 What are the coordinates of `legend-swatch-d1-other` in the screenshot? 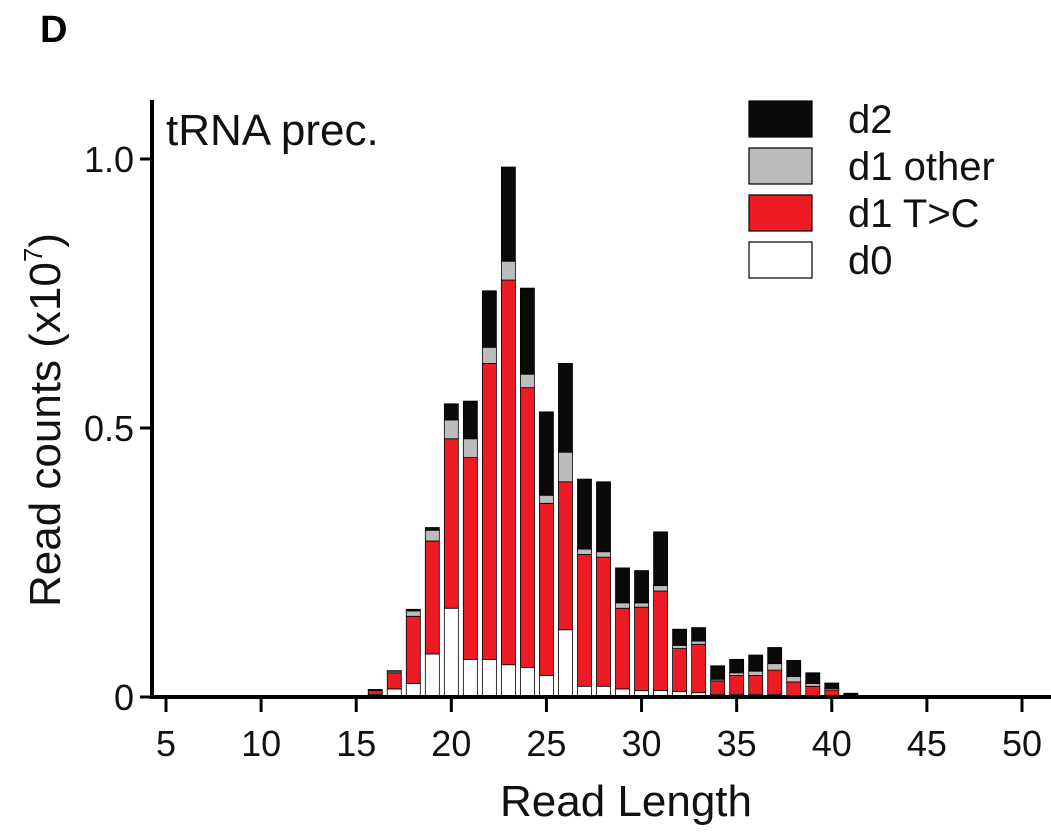 It's located at (780, 166).